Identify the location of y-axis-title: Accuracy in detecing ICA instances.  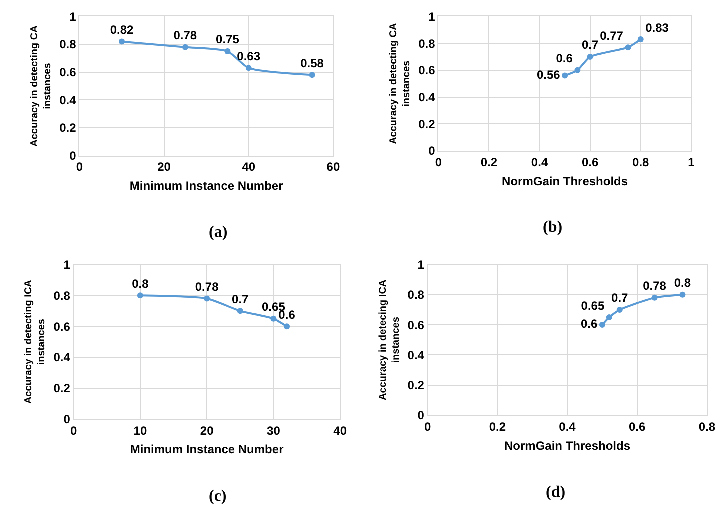
(390, 340).